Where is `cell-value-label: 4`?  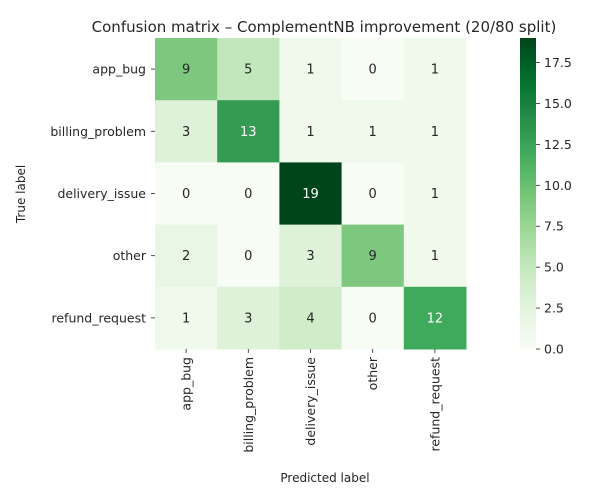
cell-value-label: 4 is located at coordinates (310, 318).